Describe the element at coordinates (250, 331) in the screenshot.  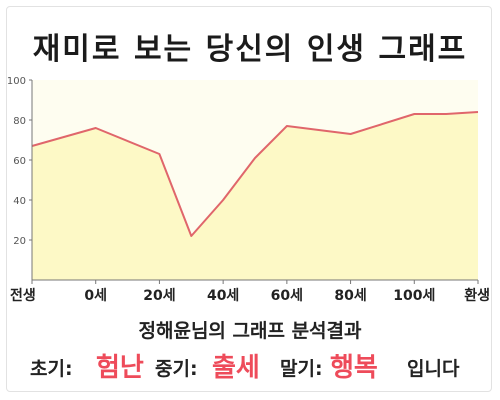
I see `analysis-subtitle: 정해윤님의 그래프 분석결과` at that location.